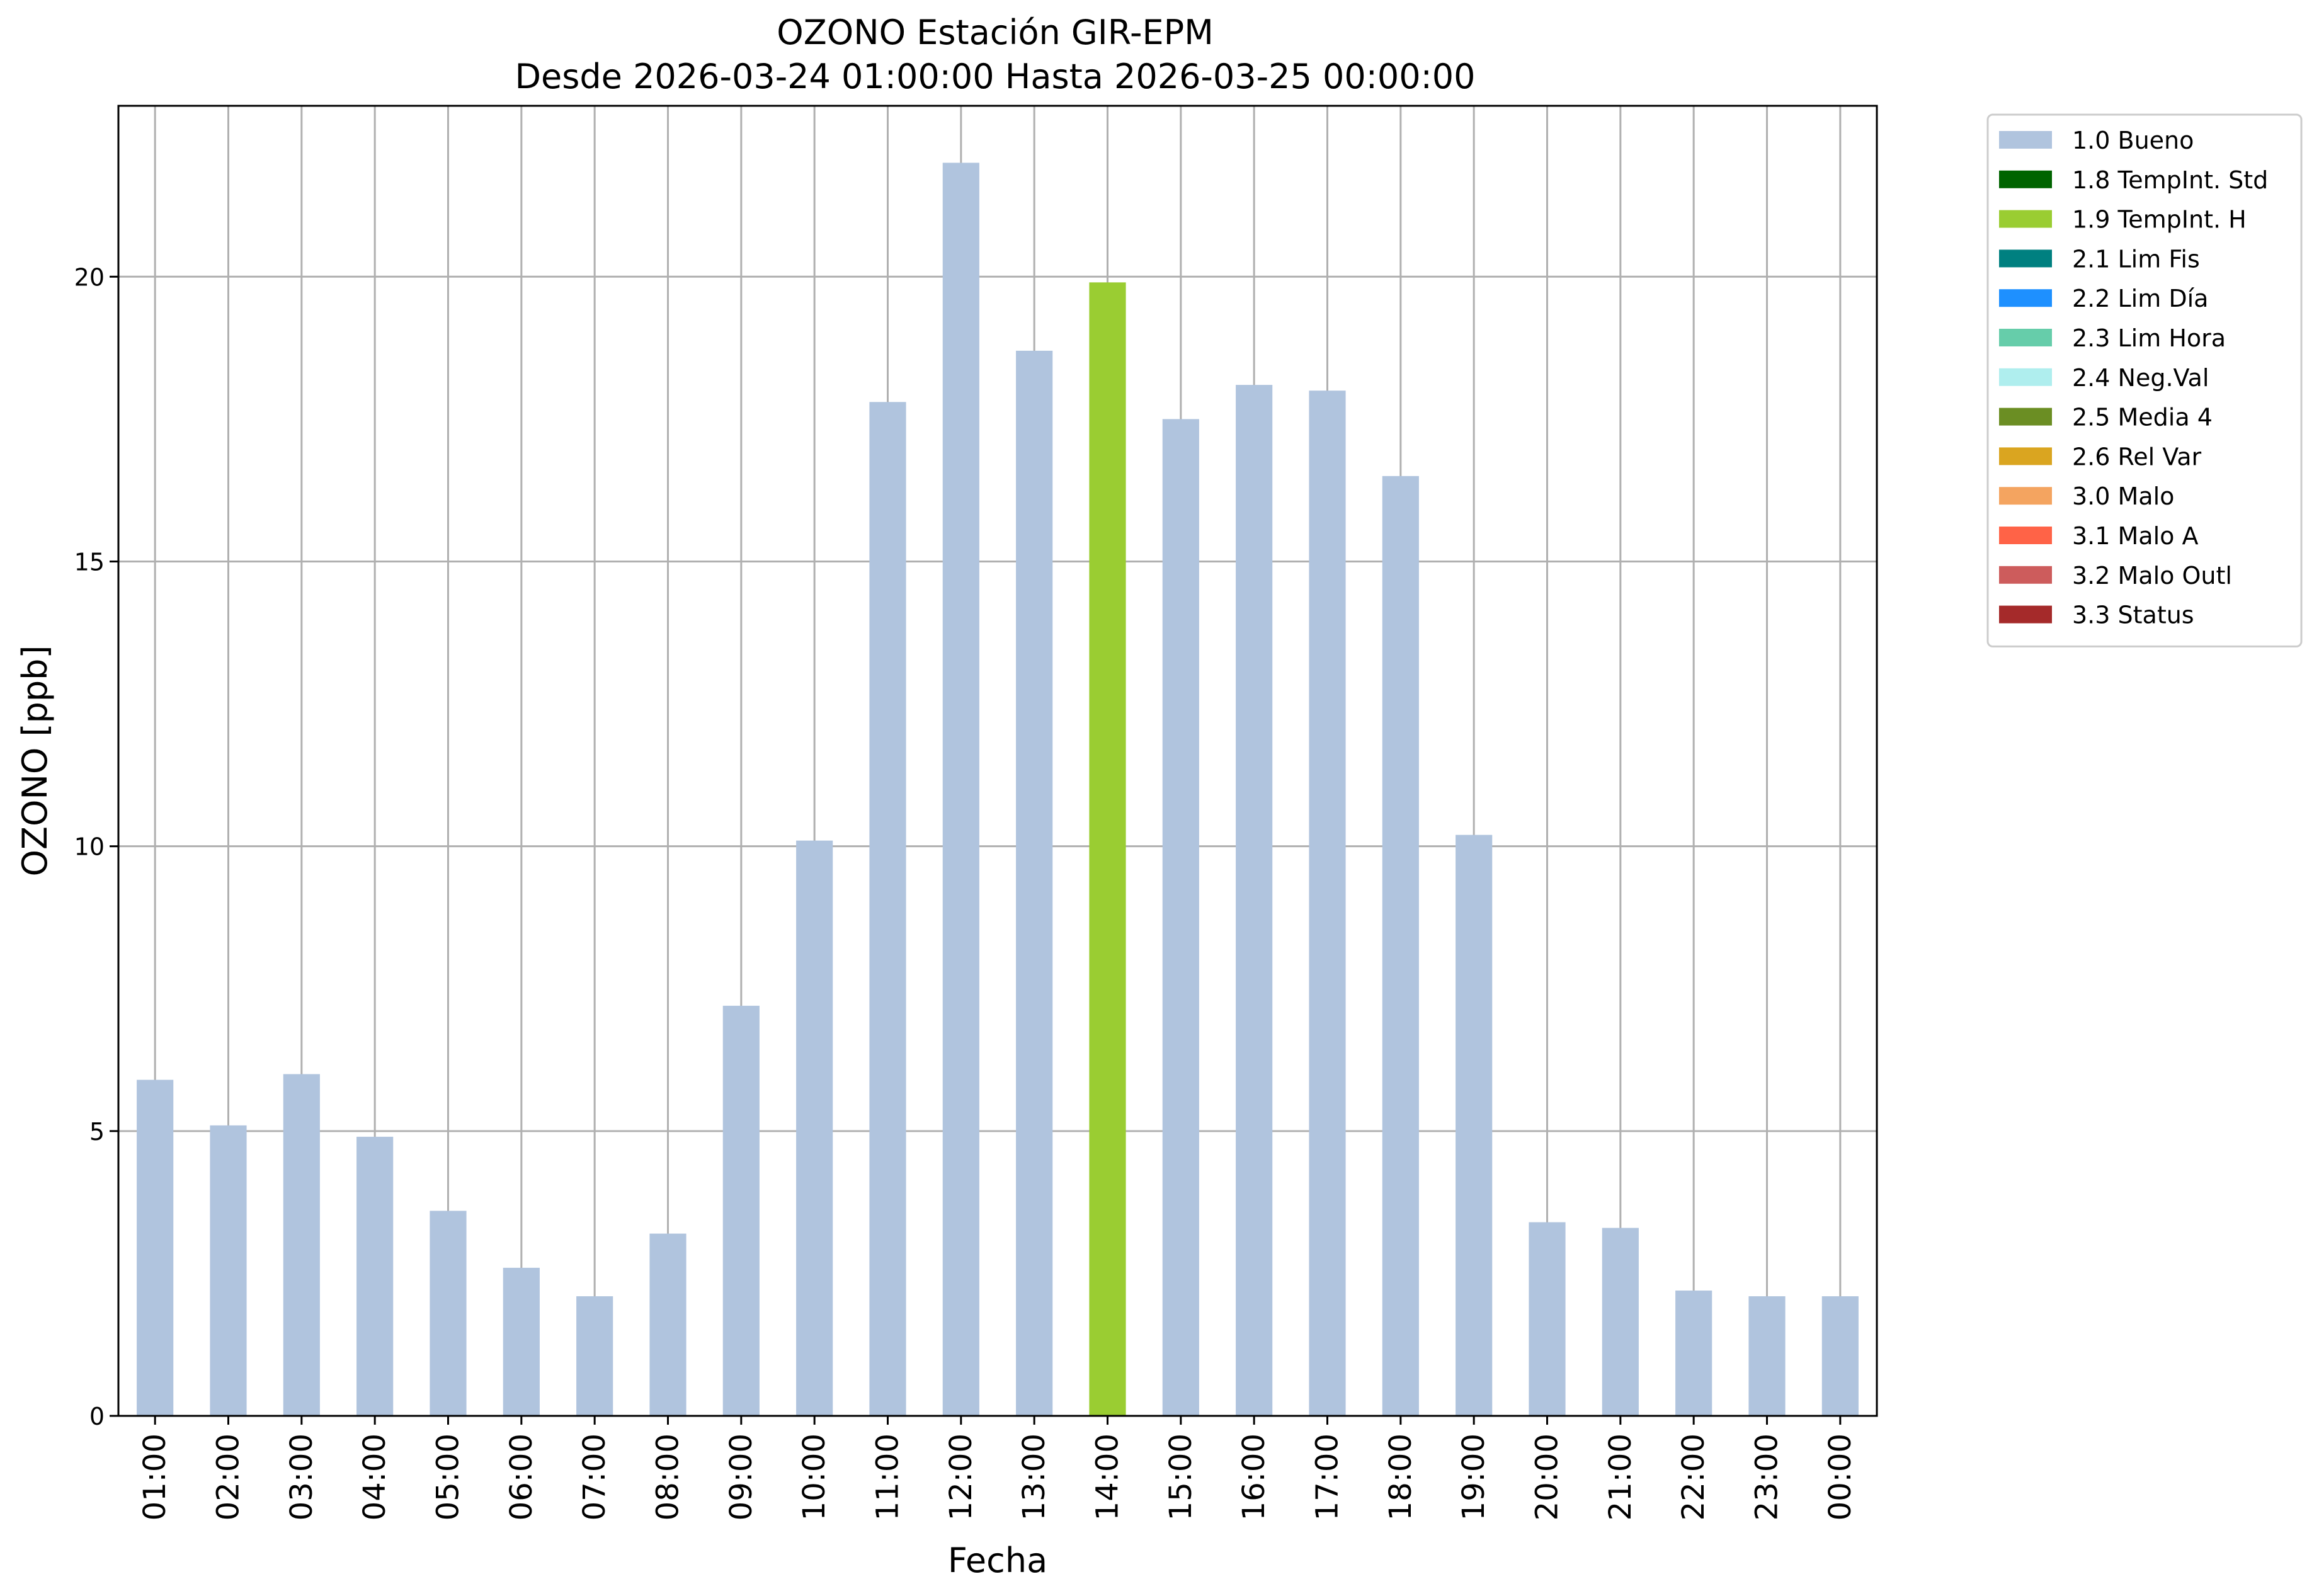  I want to click on x-tick-label: 00:00, so click(1840, 1477).